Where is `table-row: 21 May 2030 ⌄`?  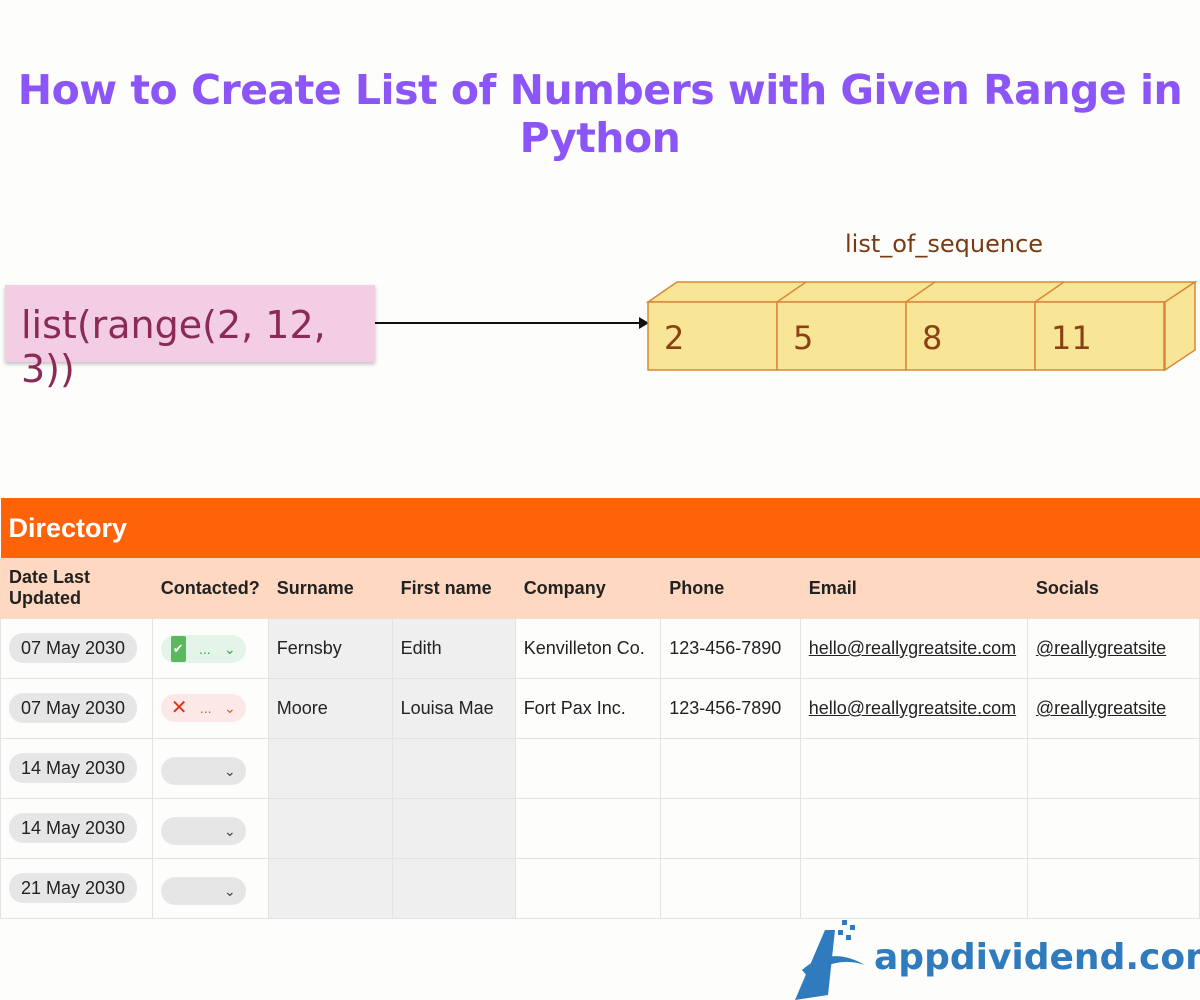 table-row: 21 May 2030 ⌄ is located at coordinates (600, 888).